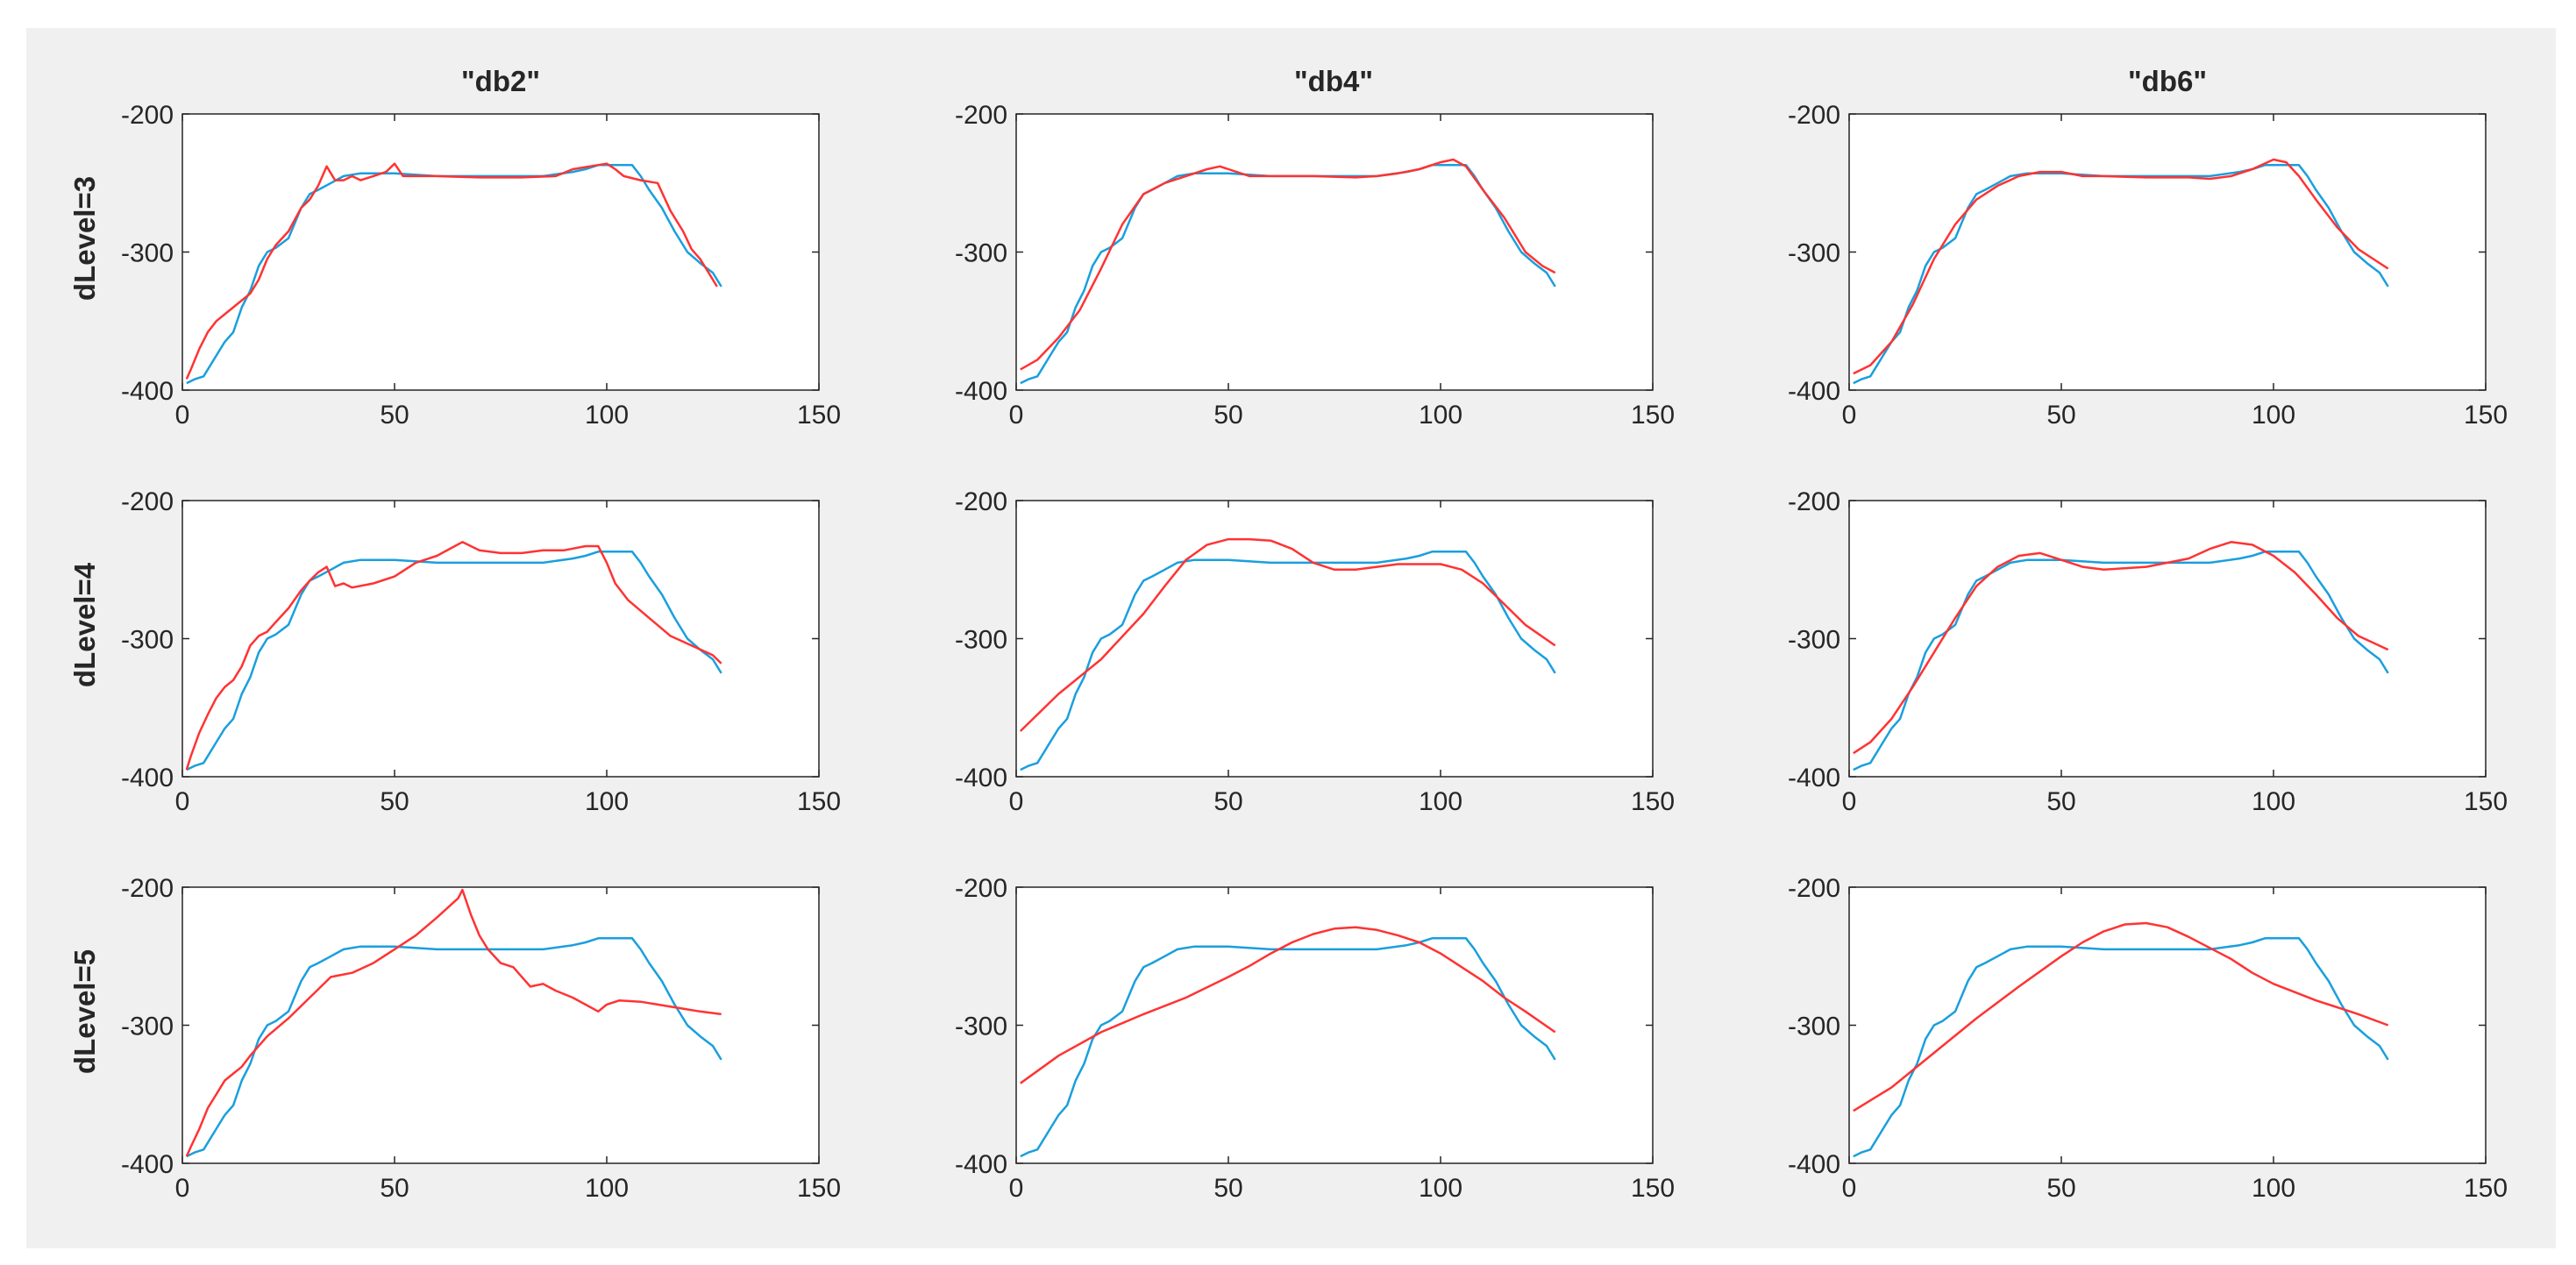 This screenshot has height=1265, width=2576. I want to click on subplot-3-1: 0 50 100 150 -400 -300 -200, so click(481, 1038).